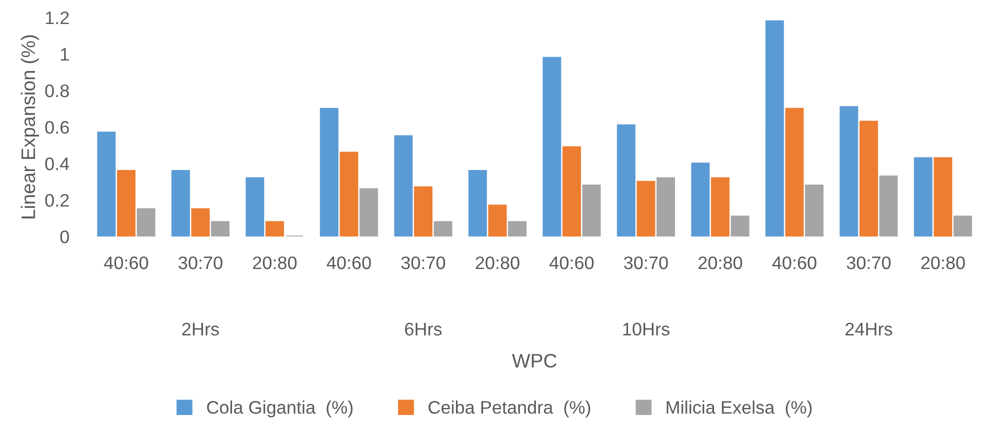  Describe the element at coordinates (30, 126) in the screenshot. I see `y-axis-title: Linear Expansion (%)` at that location.